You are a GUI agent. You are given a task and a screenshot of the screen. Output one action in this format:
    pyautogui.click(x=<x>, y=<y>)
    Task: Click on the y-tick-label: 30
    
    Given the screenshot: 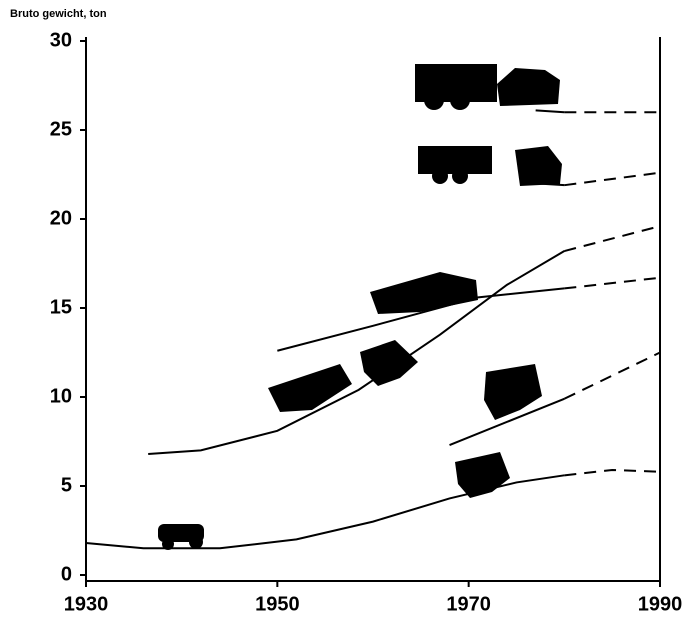 What is the action you would take?
    pyautogui.click(x=61, y=40)
    